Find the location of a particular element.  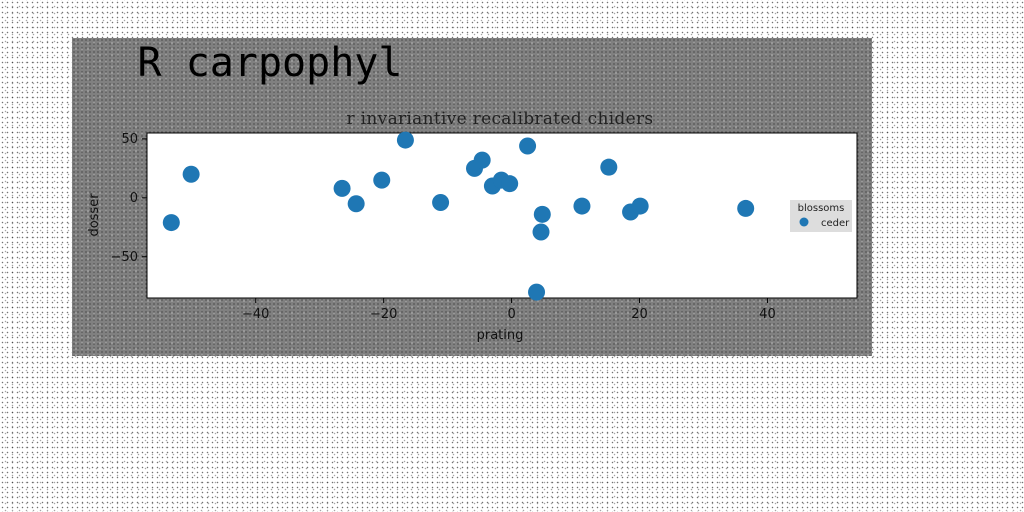

y-axis-label: dosser is located at coordinates (94, 215).